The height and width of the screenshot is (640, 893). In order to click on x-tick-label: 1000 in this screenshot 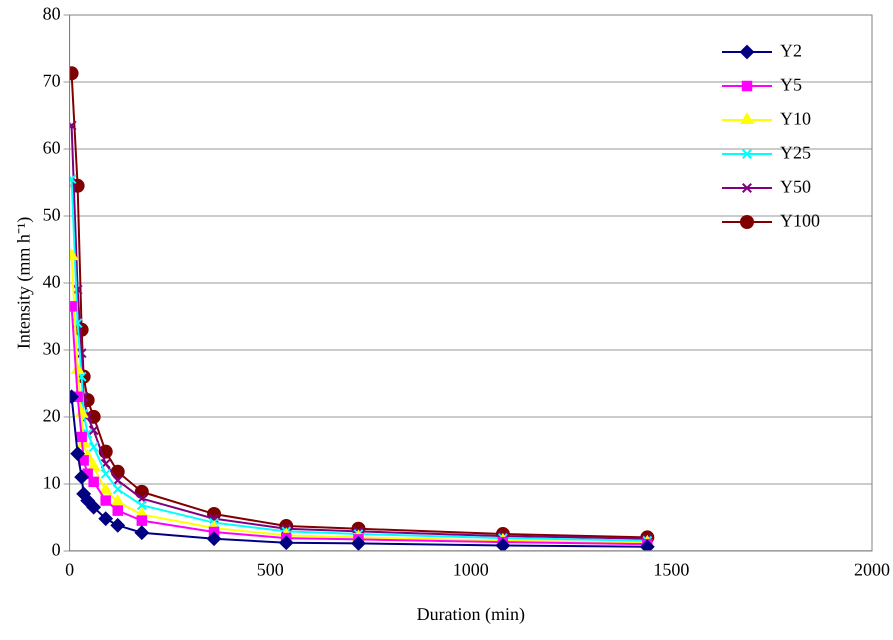, I will do `click(470, 569)`.